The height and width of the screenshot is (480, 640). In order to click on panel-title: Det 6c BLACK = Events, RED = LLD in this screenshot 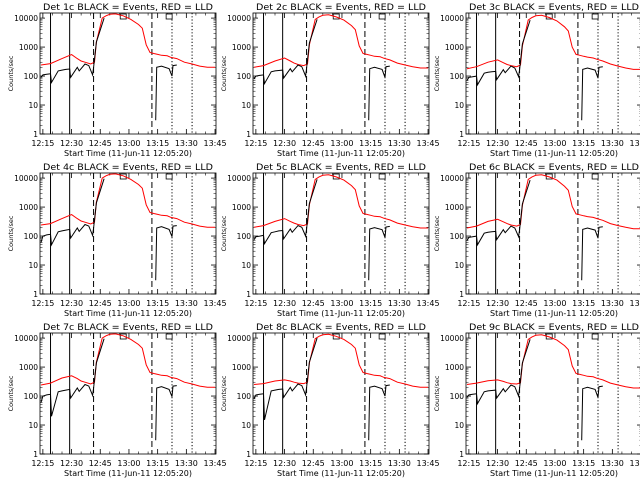, I will do `click(554, 168)`.